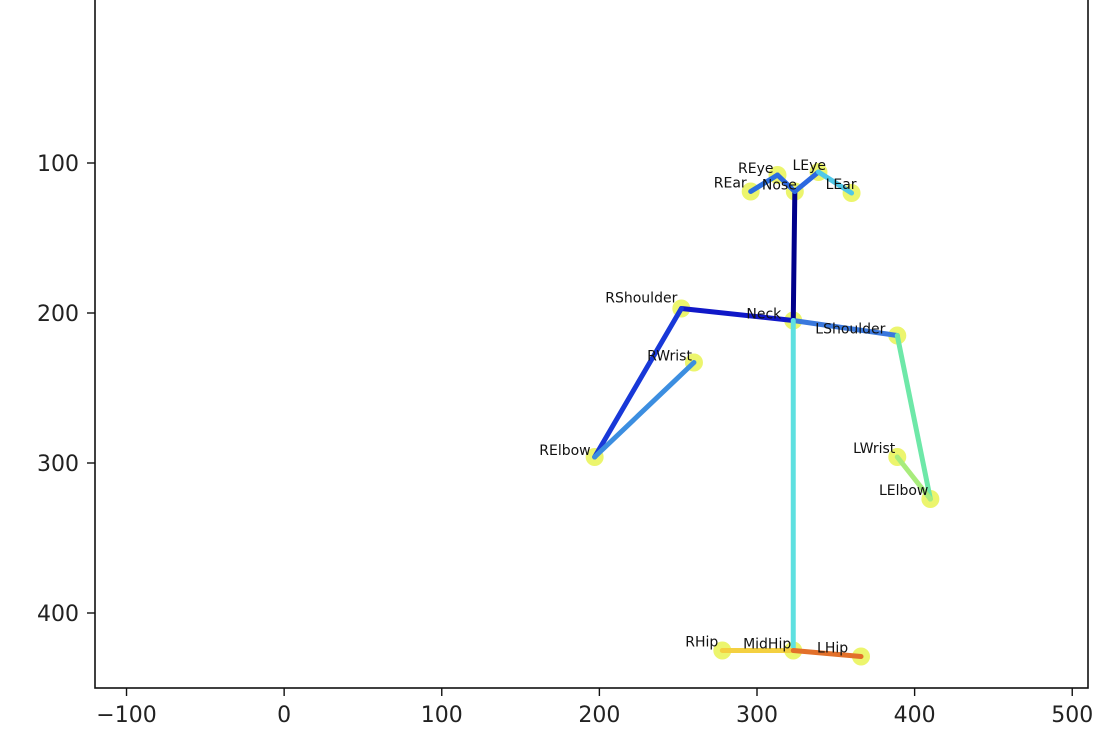 The image size is (1114, 748). Describe the element at coordinates (841, 185) in the screenshot. I see `keypoint-label-lear: LEar` at that location.